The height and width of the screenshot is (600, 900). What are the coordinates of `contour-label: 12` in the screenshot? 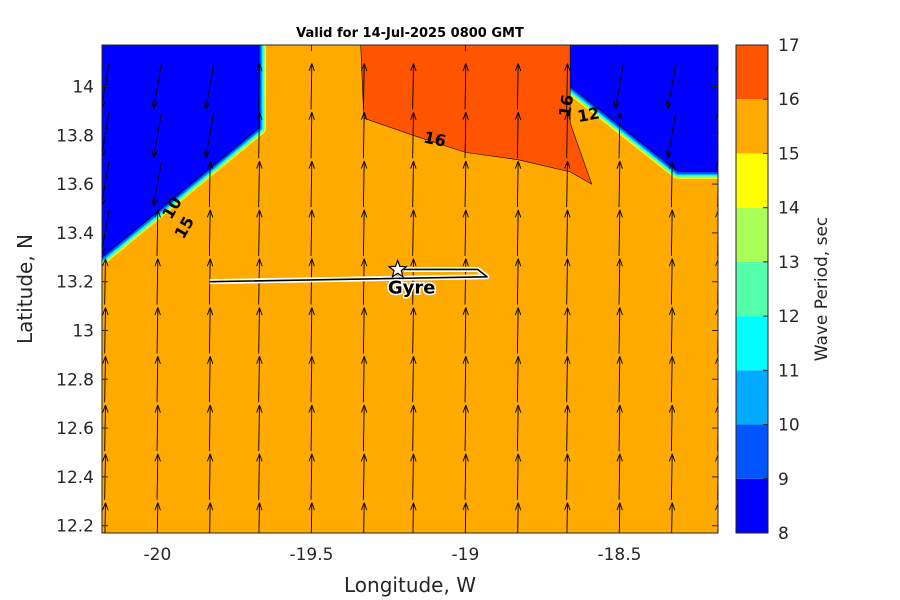 It's located at (588, 114).